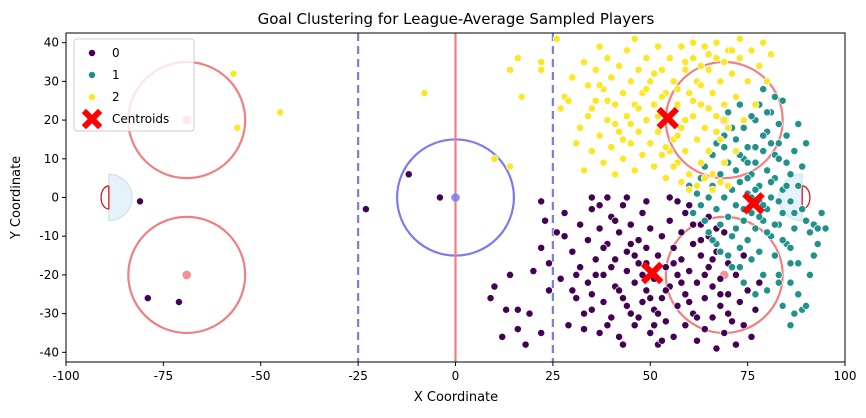  Describe the element at coordinates (140, 119) in the screenshot. I see `legend-label-Centroids: Centroids` at that location.